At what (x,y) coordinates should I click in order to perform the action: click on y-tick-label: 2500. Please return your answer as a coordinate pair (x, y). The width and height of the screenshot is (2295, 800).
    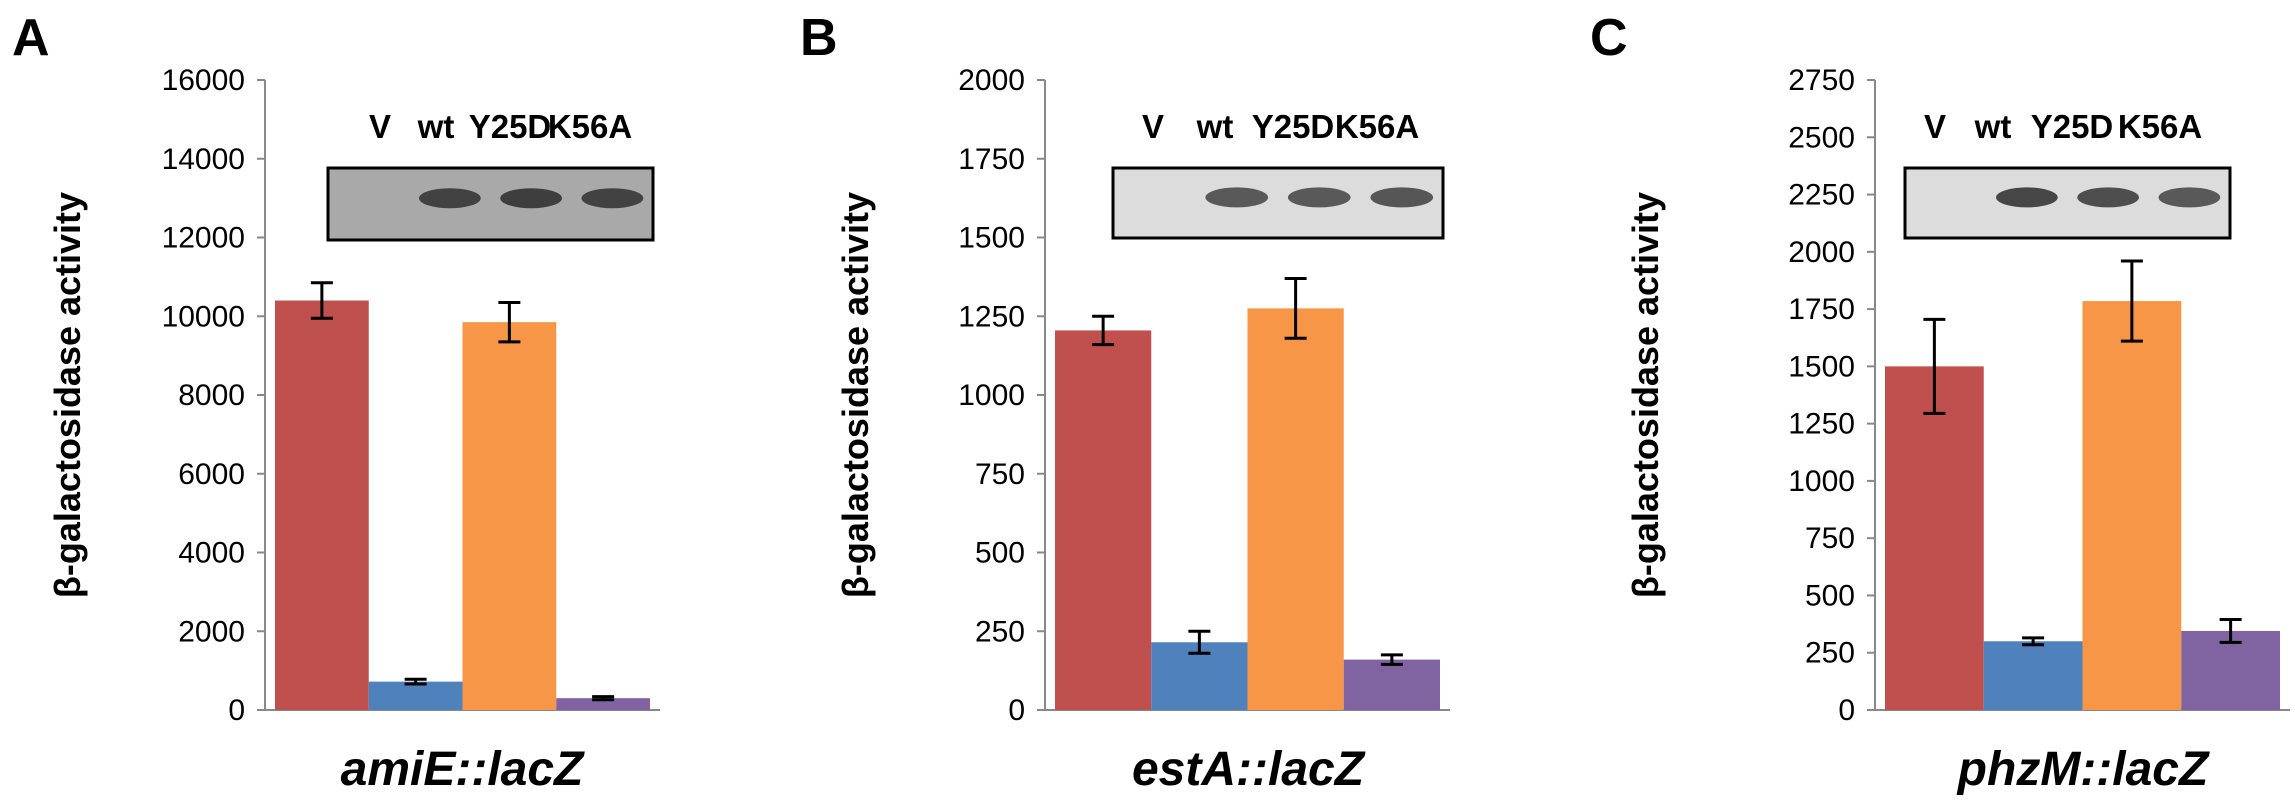
    Looking at the image, I should click on (1821, 137).